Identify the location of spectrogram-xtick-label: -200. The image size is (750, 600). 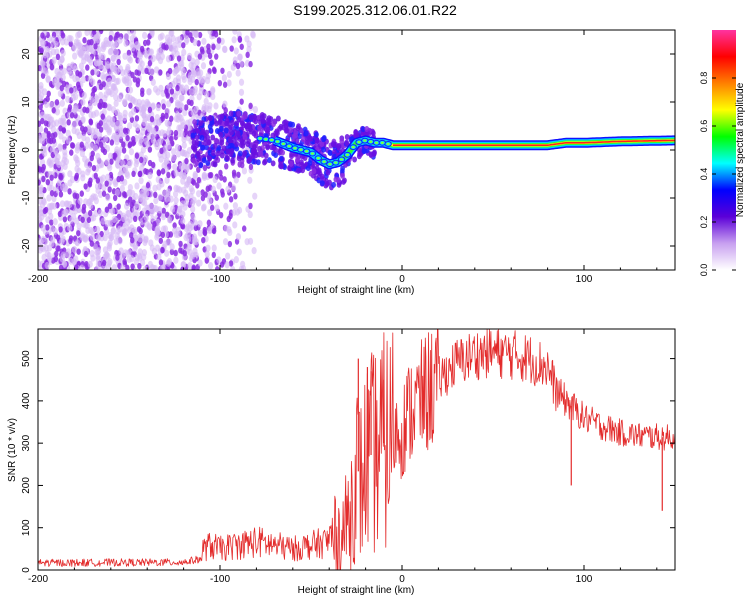
(38, 279).